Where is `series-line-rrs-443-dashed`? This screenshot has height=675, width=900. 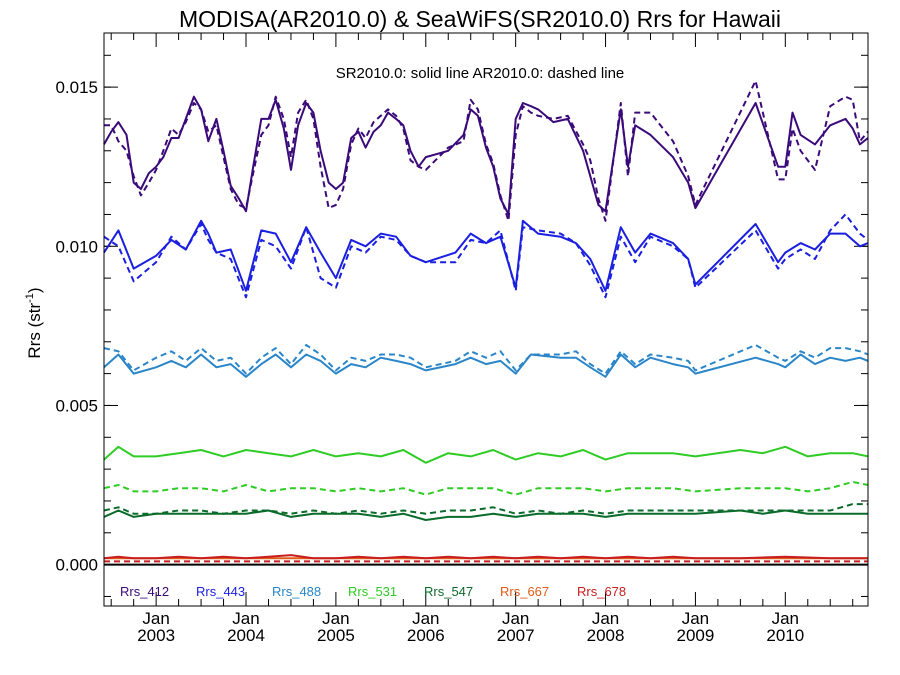 series-line-rrs-443-dashed is located at coordinates (486, 256).